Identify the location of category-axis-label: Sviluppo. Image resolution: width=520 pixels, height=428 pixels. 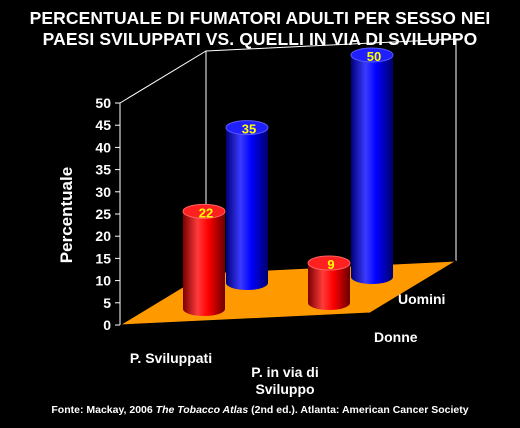
(284, 389).